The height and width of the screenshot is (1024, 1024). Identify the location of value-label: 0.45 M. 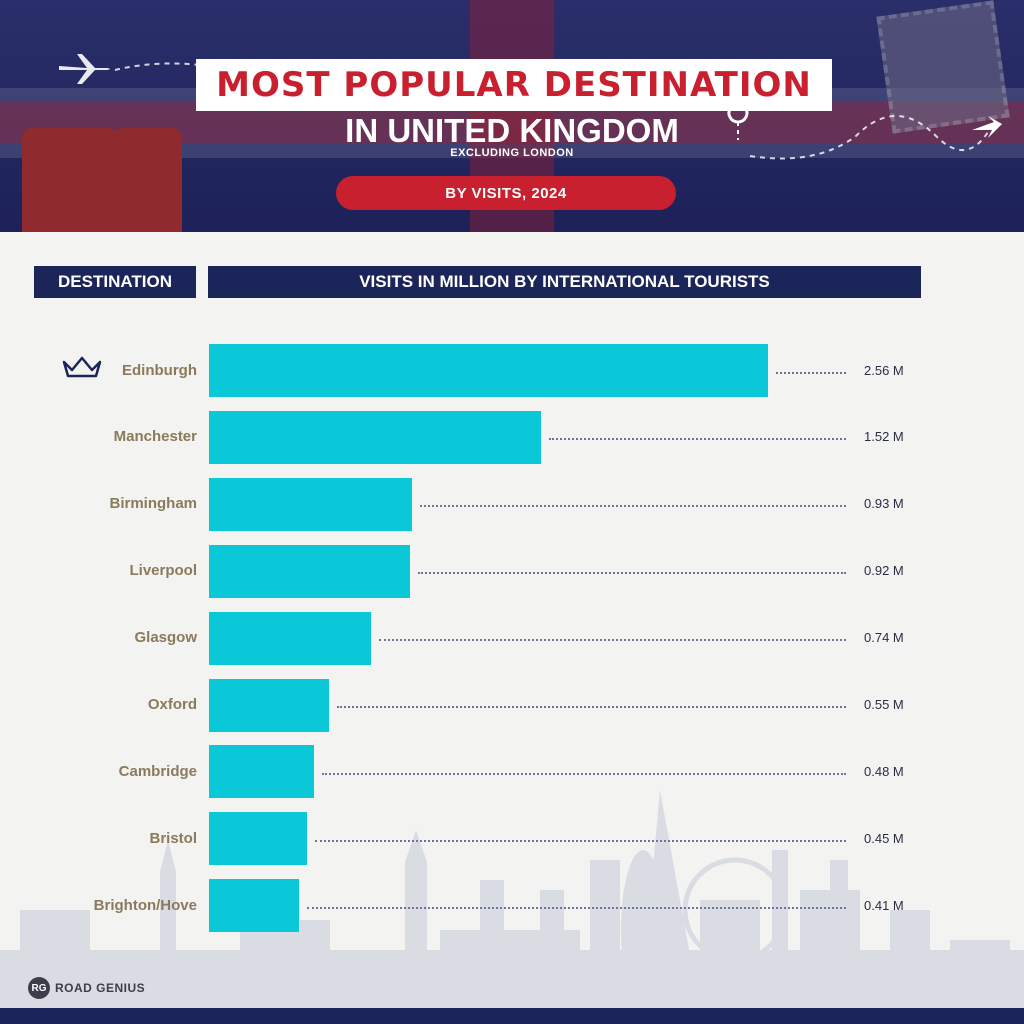
(884, 838).